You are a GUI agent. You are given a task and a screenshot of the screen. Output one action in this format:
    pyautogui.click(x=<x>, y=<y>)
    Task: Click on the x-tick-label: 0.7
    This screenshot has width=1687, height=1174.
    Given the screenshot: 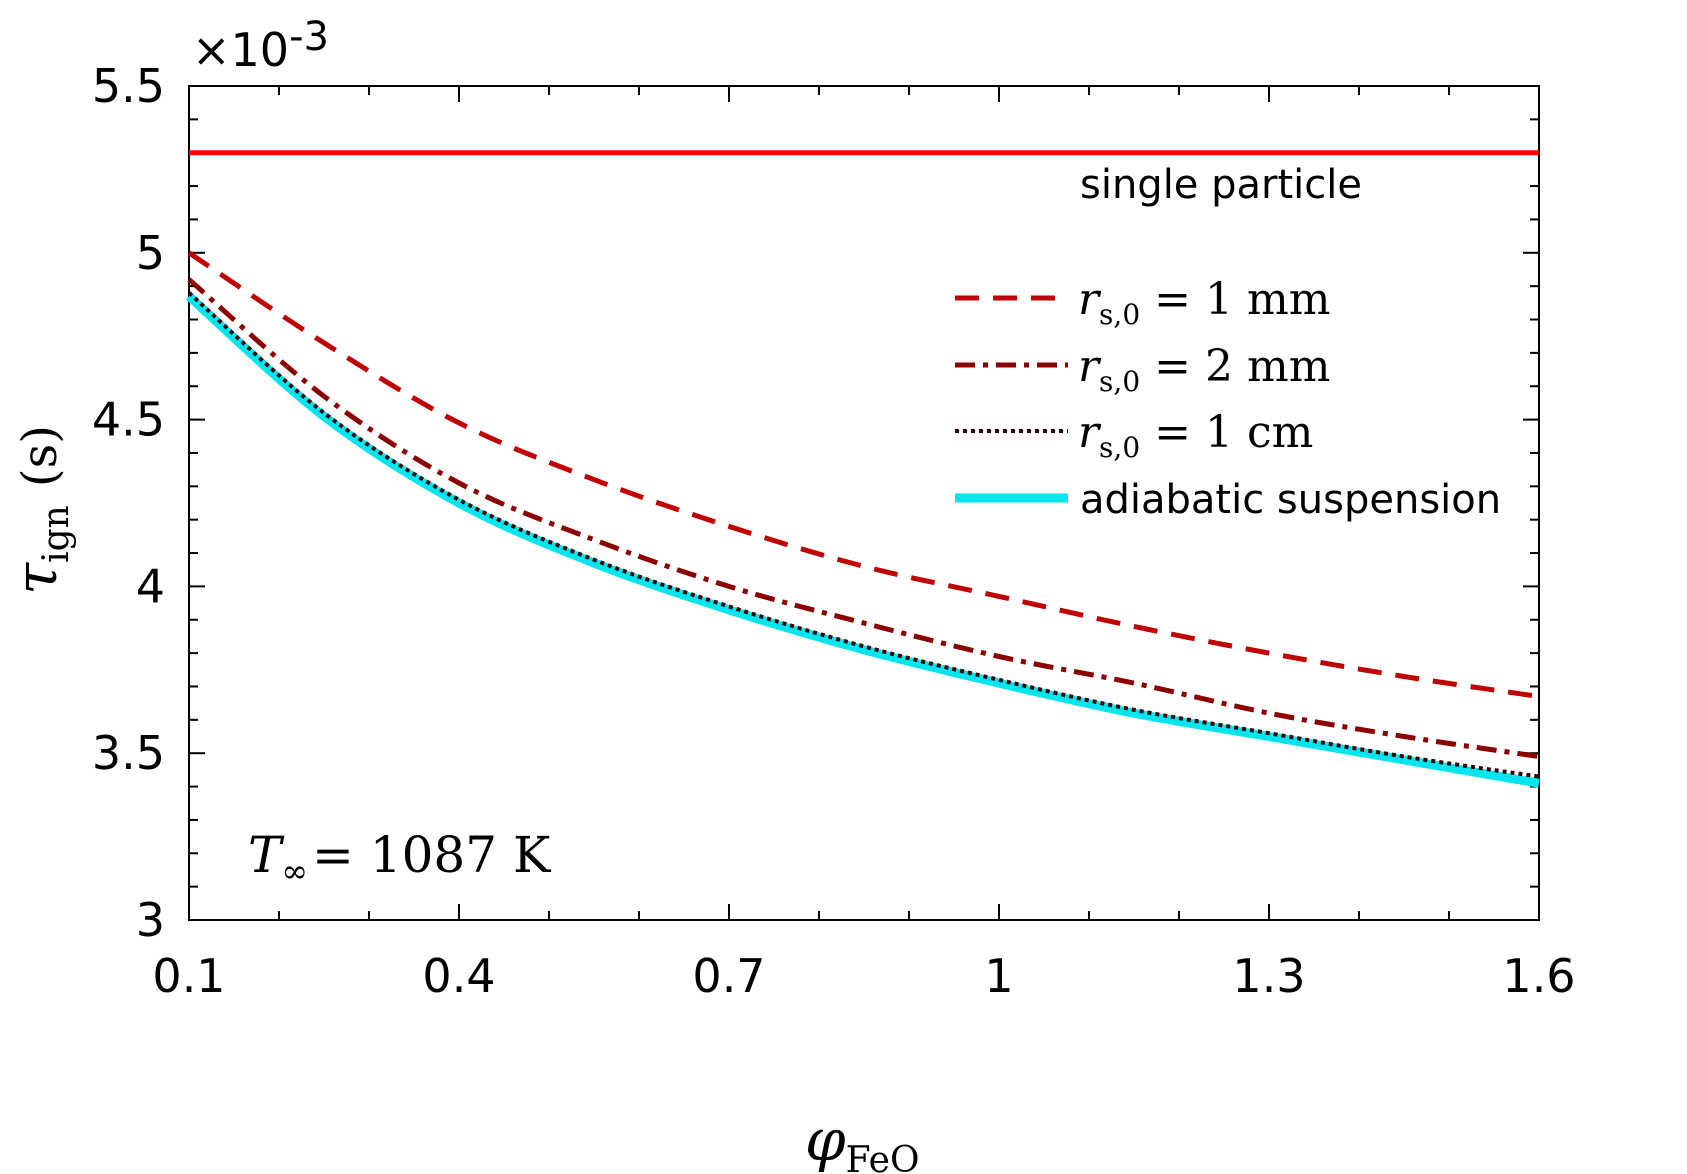 What is the action you would take?
    pyautogui.click(x=728, y=976)
    